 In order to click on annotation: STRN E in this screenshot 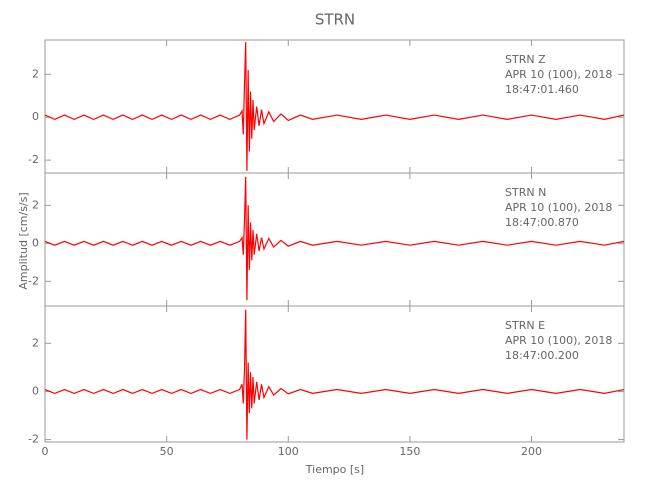, I will do `click(525, 325)`.